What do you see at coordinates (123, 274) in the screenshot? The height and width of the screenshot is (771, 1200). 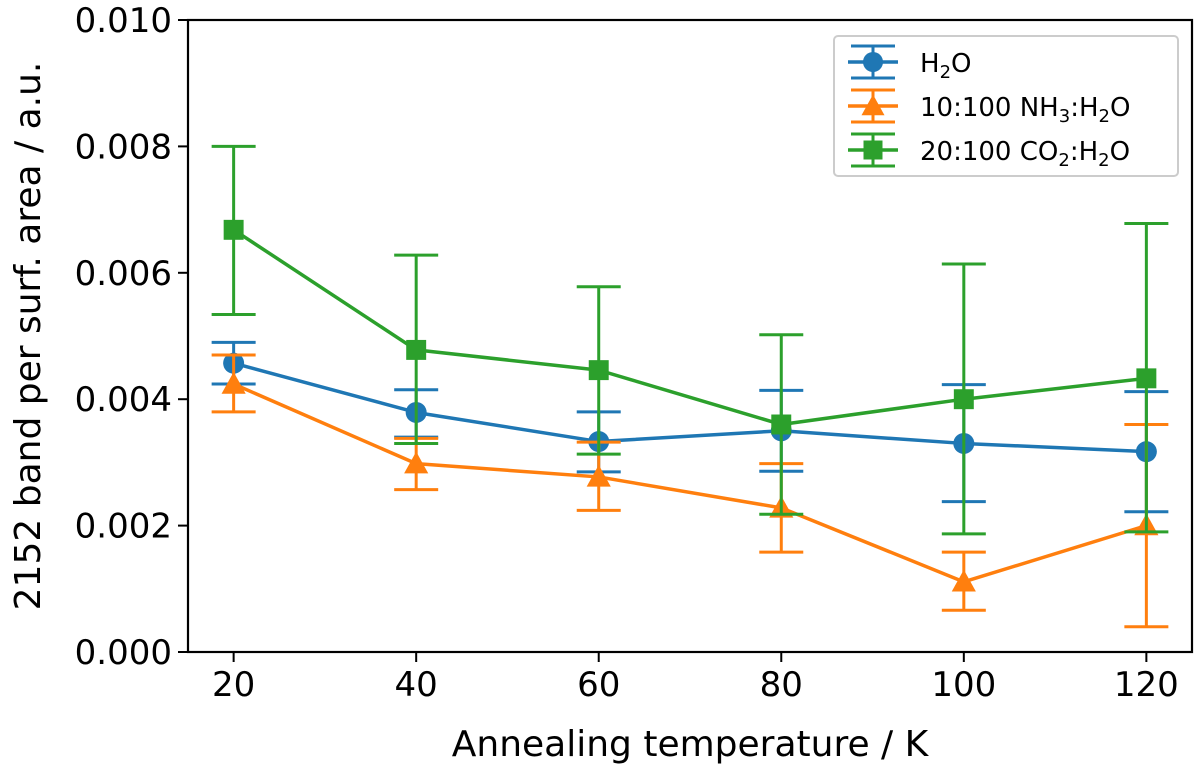 I see `y-tick-label: 0.006` at bounding box center [123, 274].